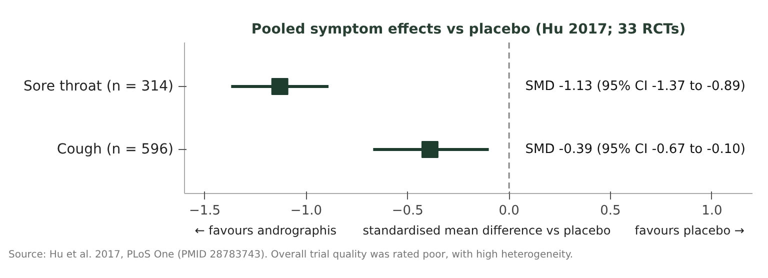 The width and height of the screenshot is (768, 278). I want to click on annotation: SMD -0.39 (95% CI -0.67 to -0.10), so click(635, 149).